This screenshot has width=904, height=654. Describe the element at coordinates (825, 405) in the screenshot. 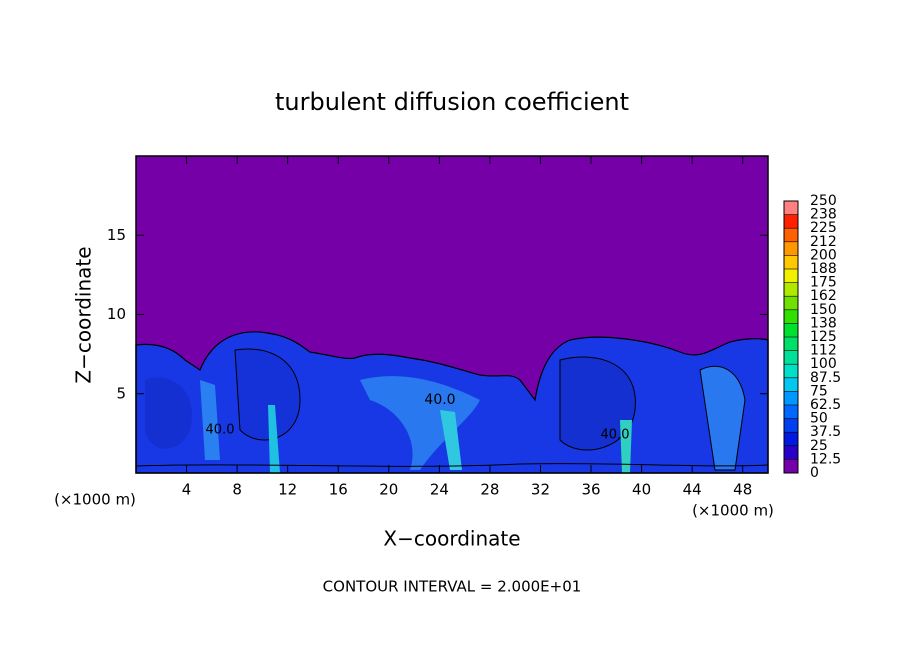

I see `colorbar-label: 62.5` at that location.